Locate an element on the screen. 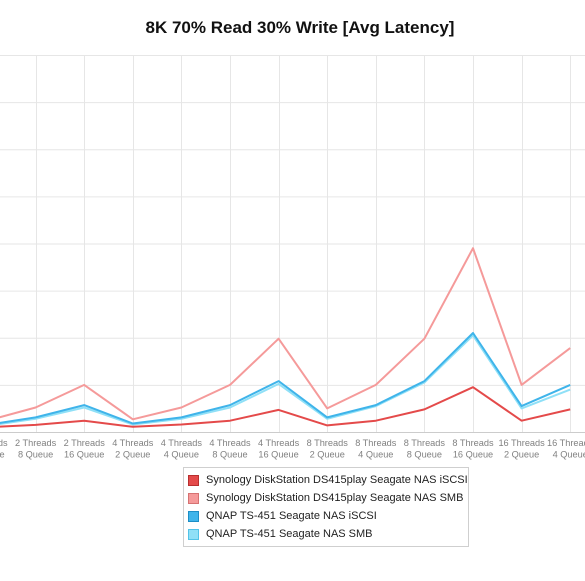 The image size is (585, 581). x-tick-label: 4 Threads 16 Queue is located at coordinates (279, 449).